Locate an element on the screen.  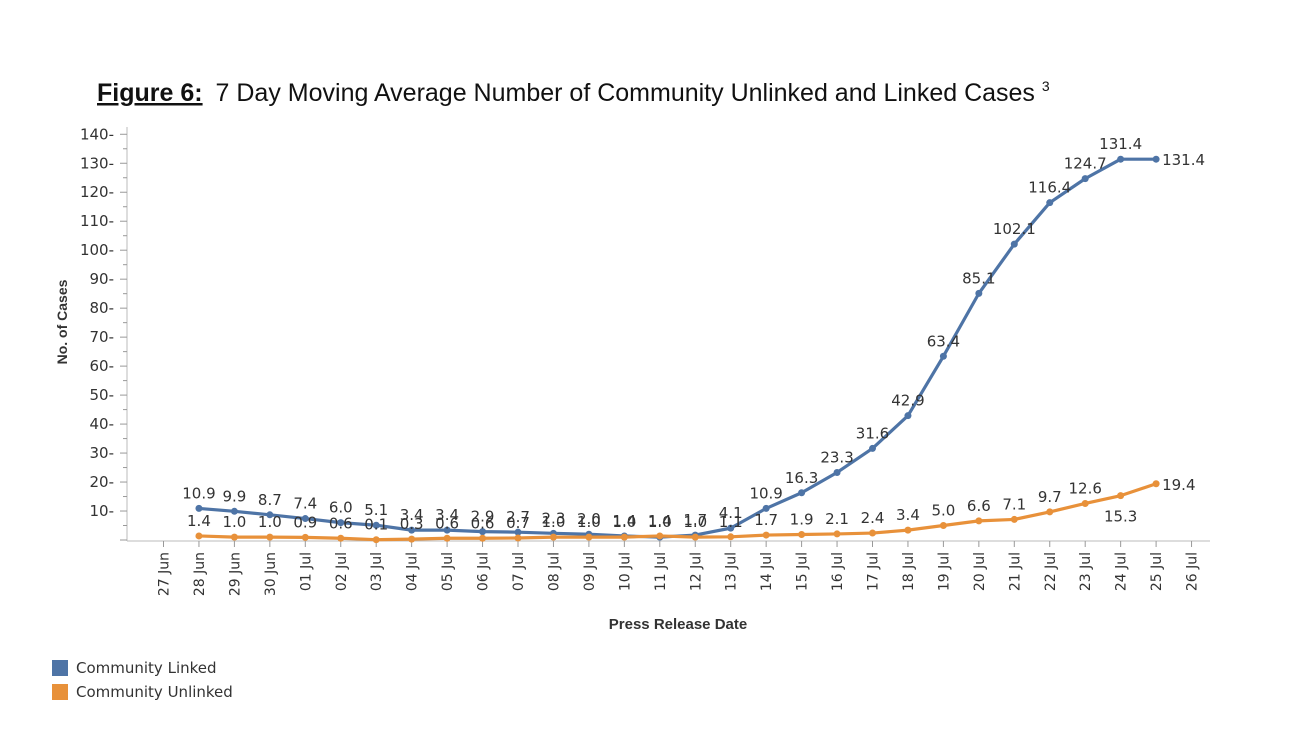
y-tick-label: 70- is located at coordinates (102, 337).